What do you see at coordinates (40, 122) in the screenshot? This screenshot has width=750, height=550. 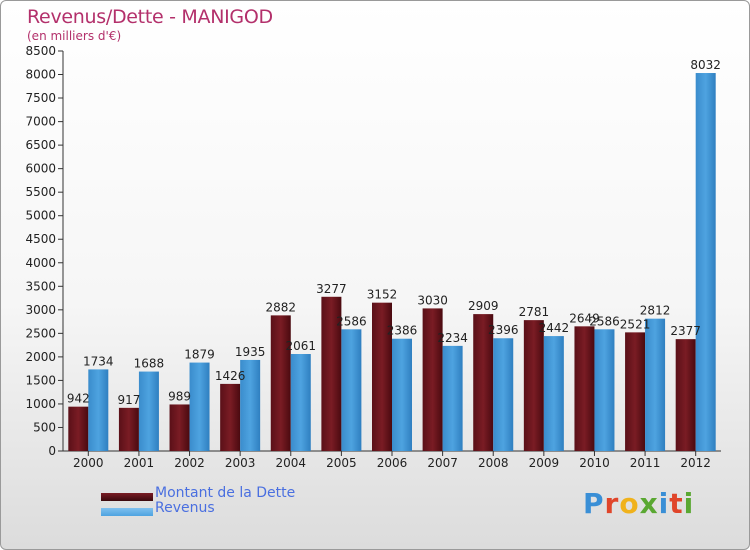 I see `y-tick-label: 7000` at bounding box center [40, 122].